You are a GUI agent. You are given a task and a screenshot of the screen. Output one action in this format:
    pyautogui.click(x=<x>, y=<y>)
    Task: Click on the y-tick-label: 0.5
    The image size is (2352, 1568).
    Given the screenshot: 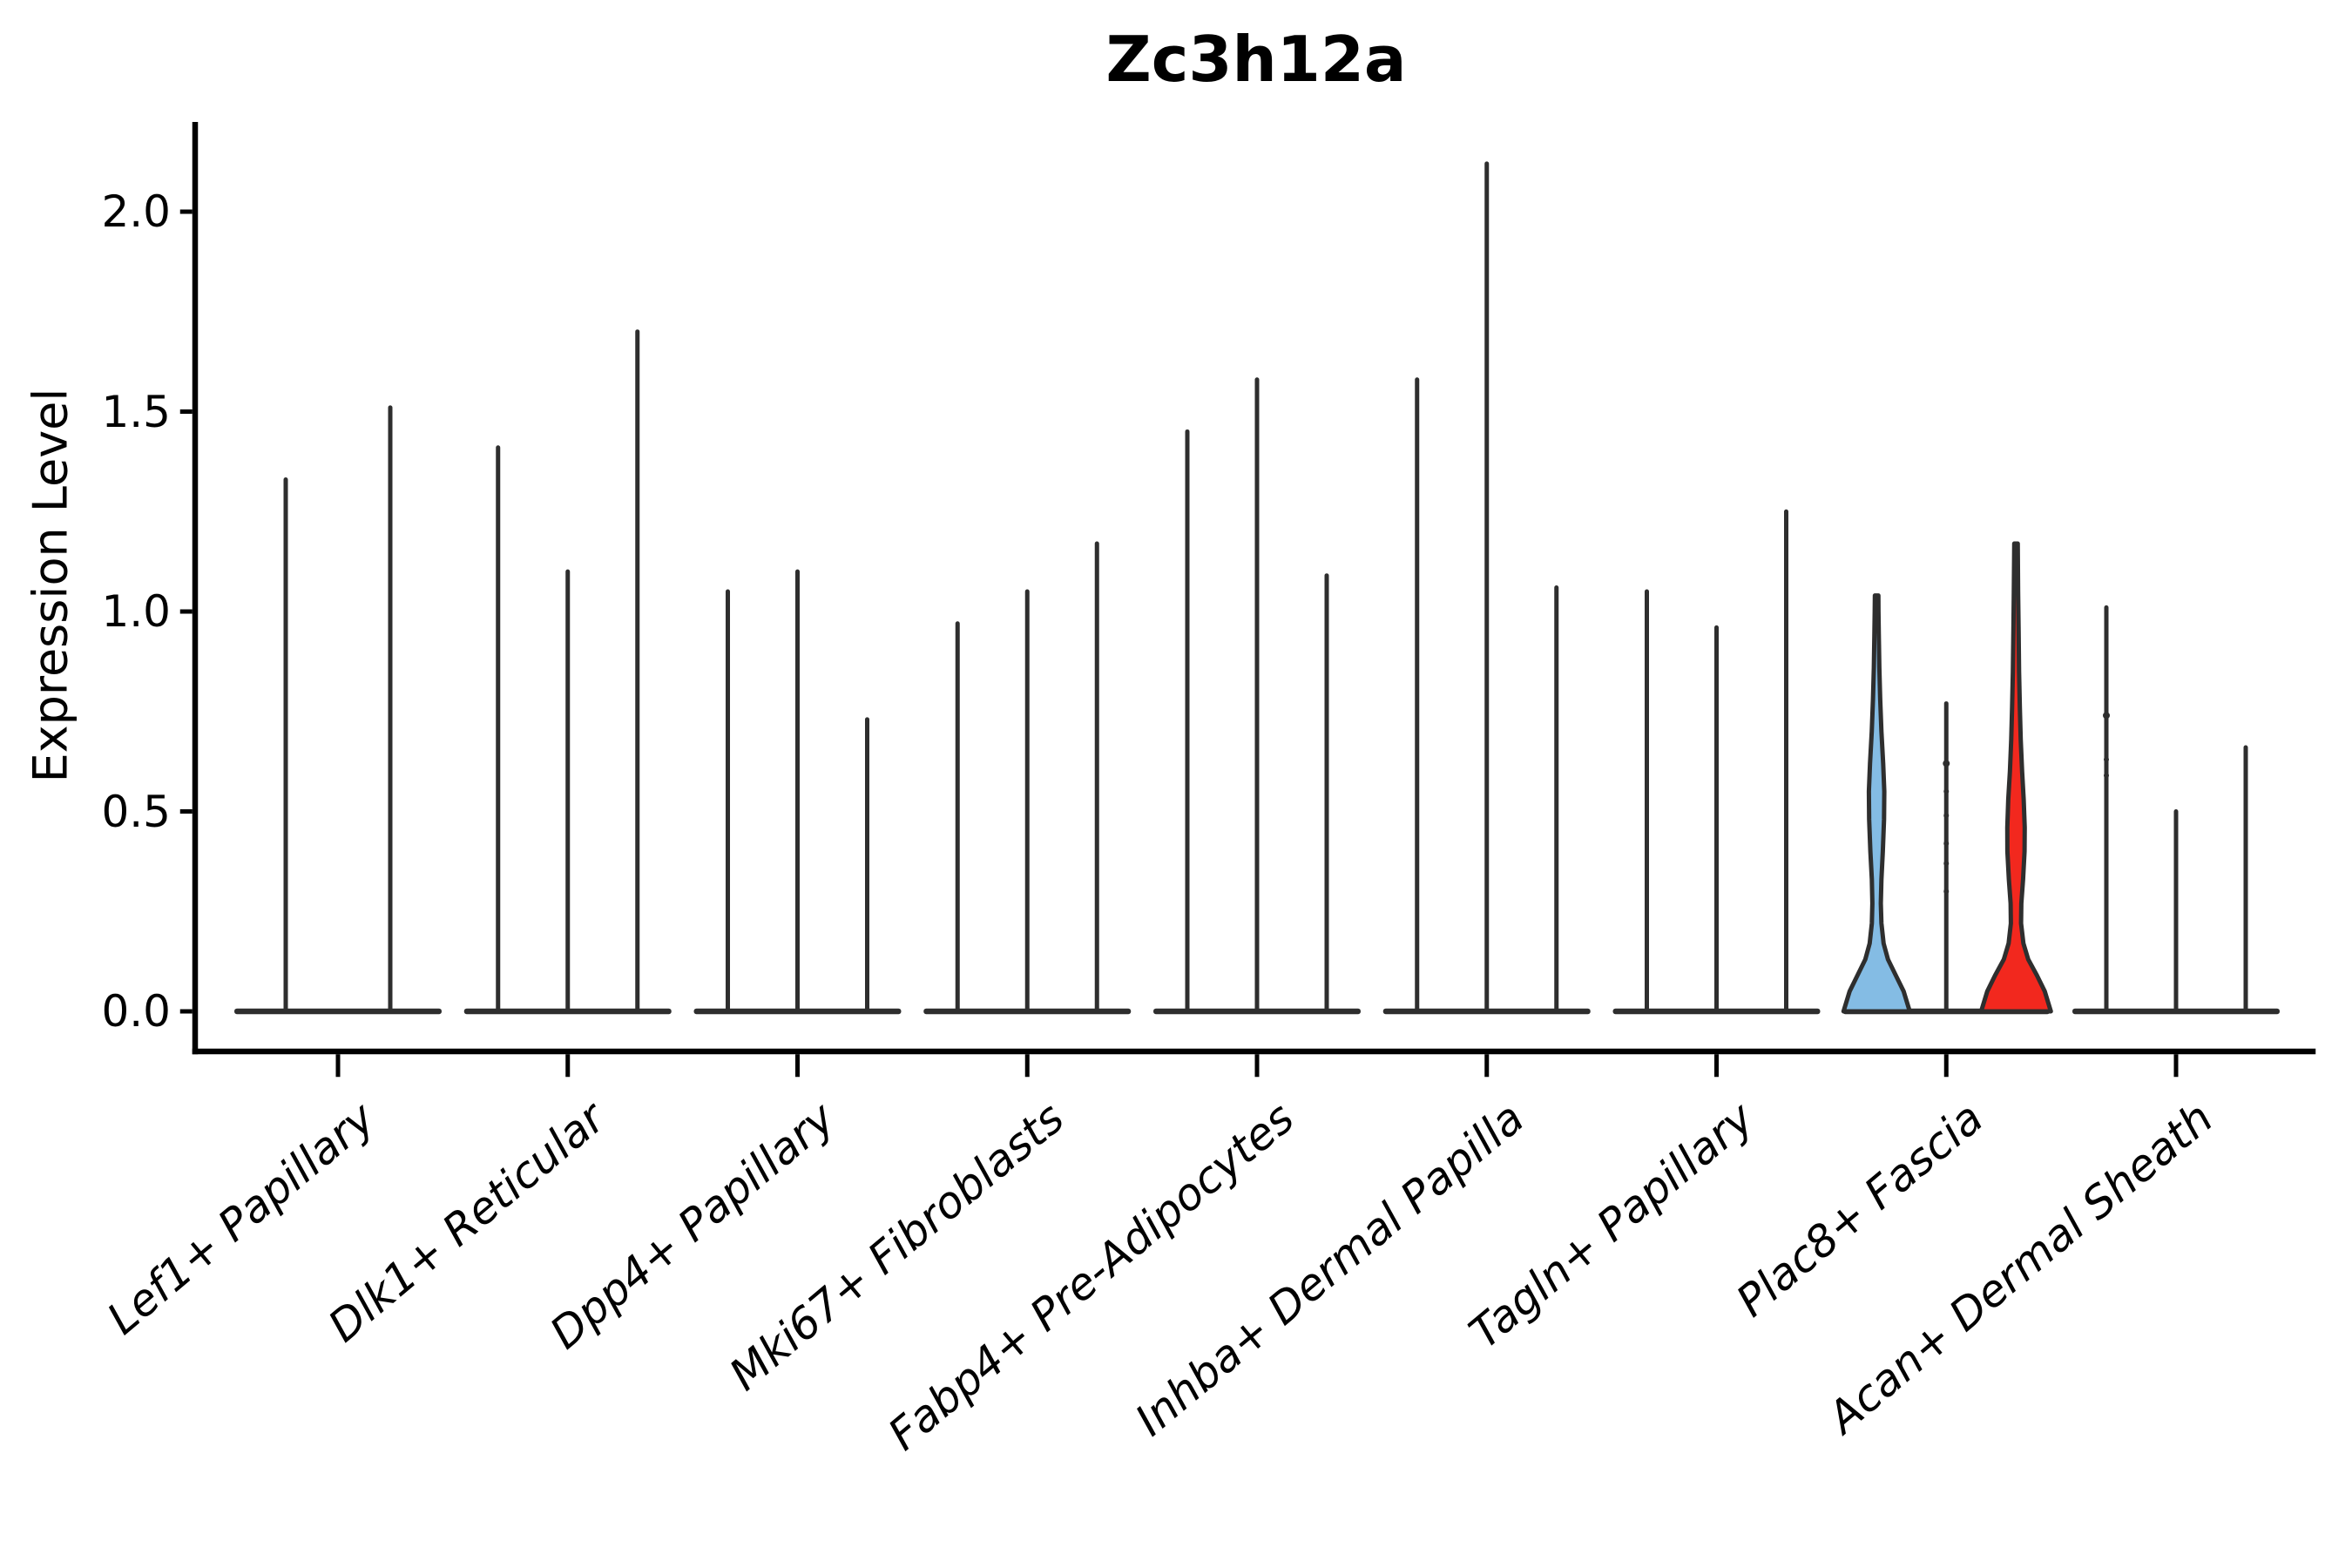 What is the action you would take?
    pyautogui.click(x=136, y=811)
    